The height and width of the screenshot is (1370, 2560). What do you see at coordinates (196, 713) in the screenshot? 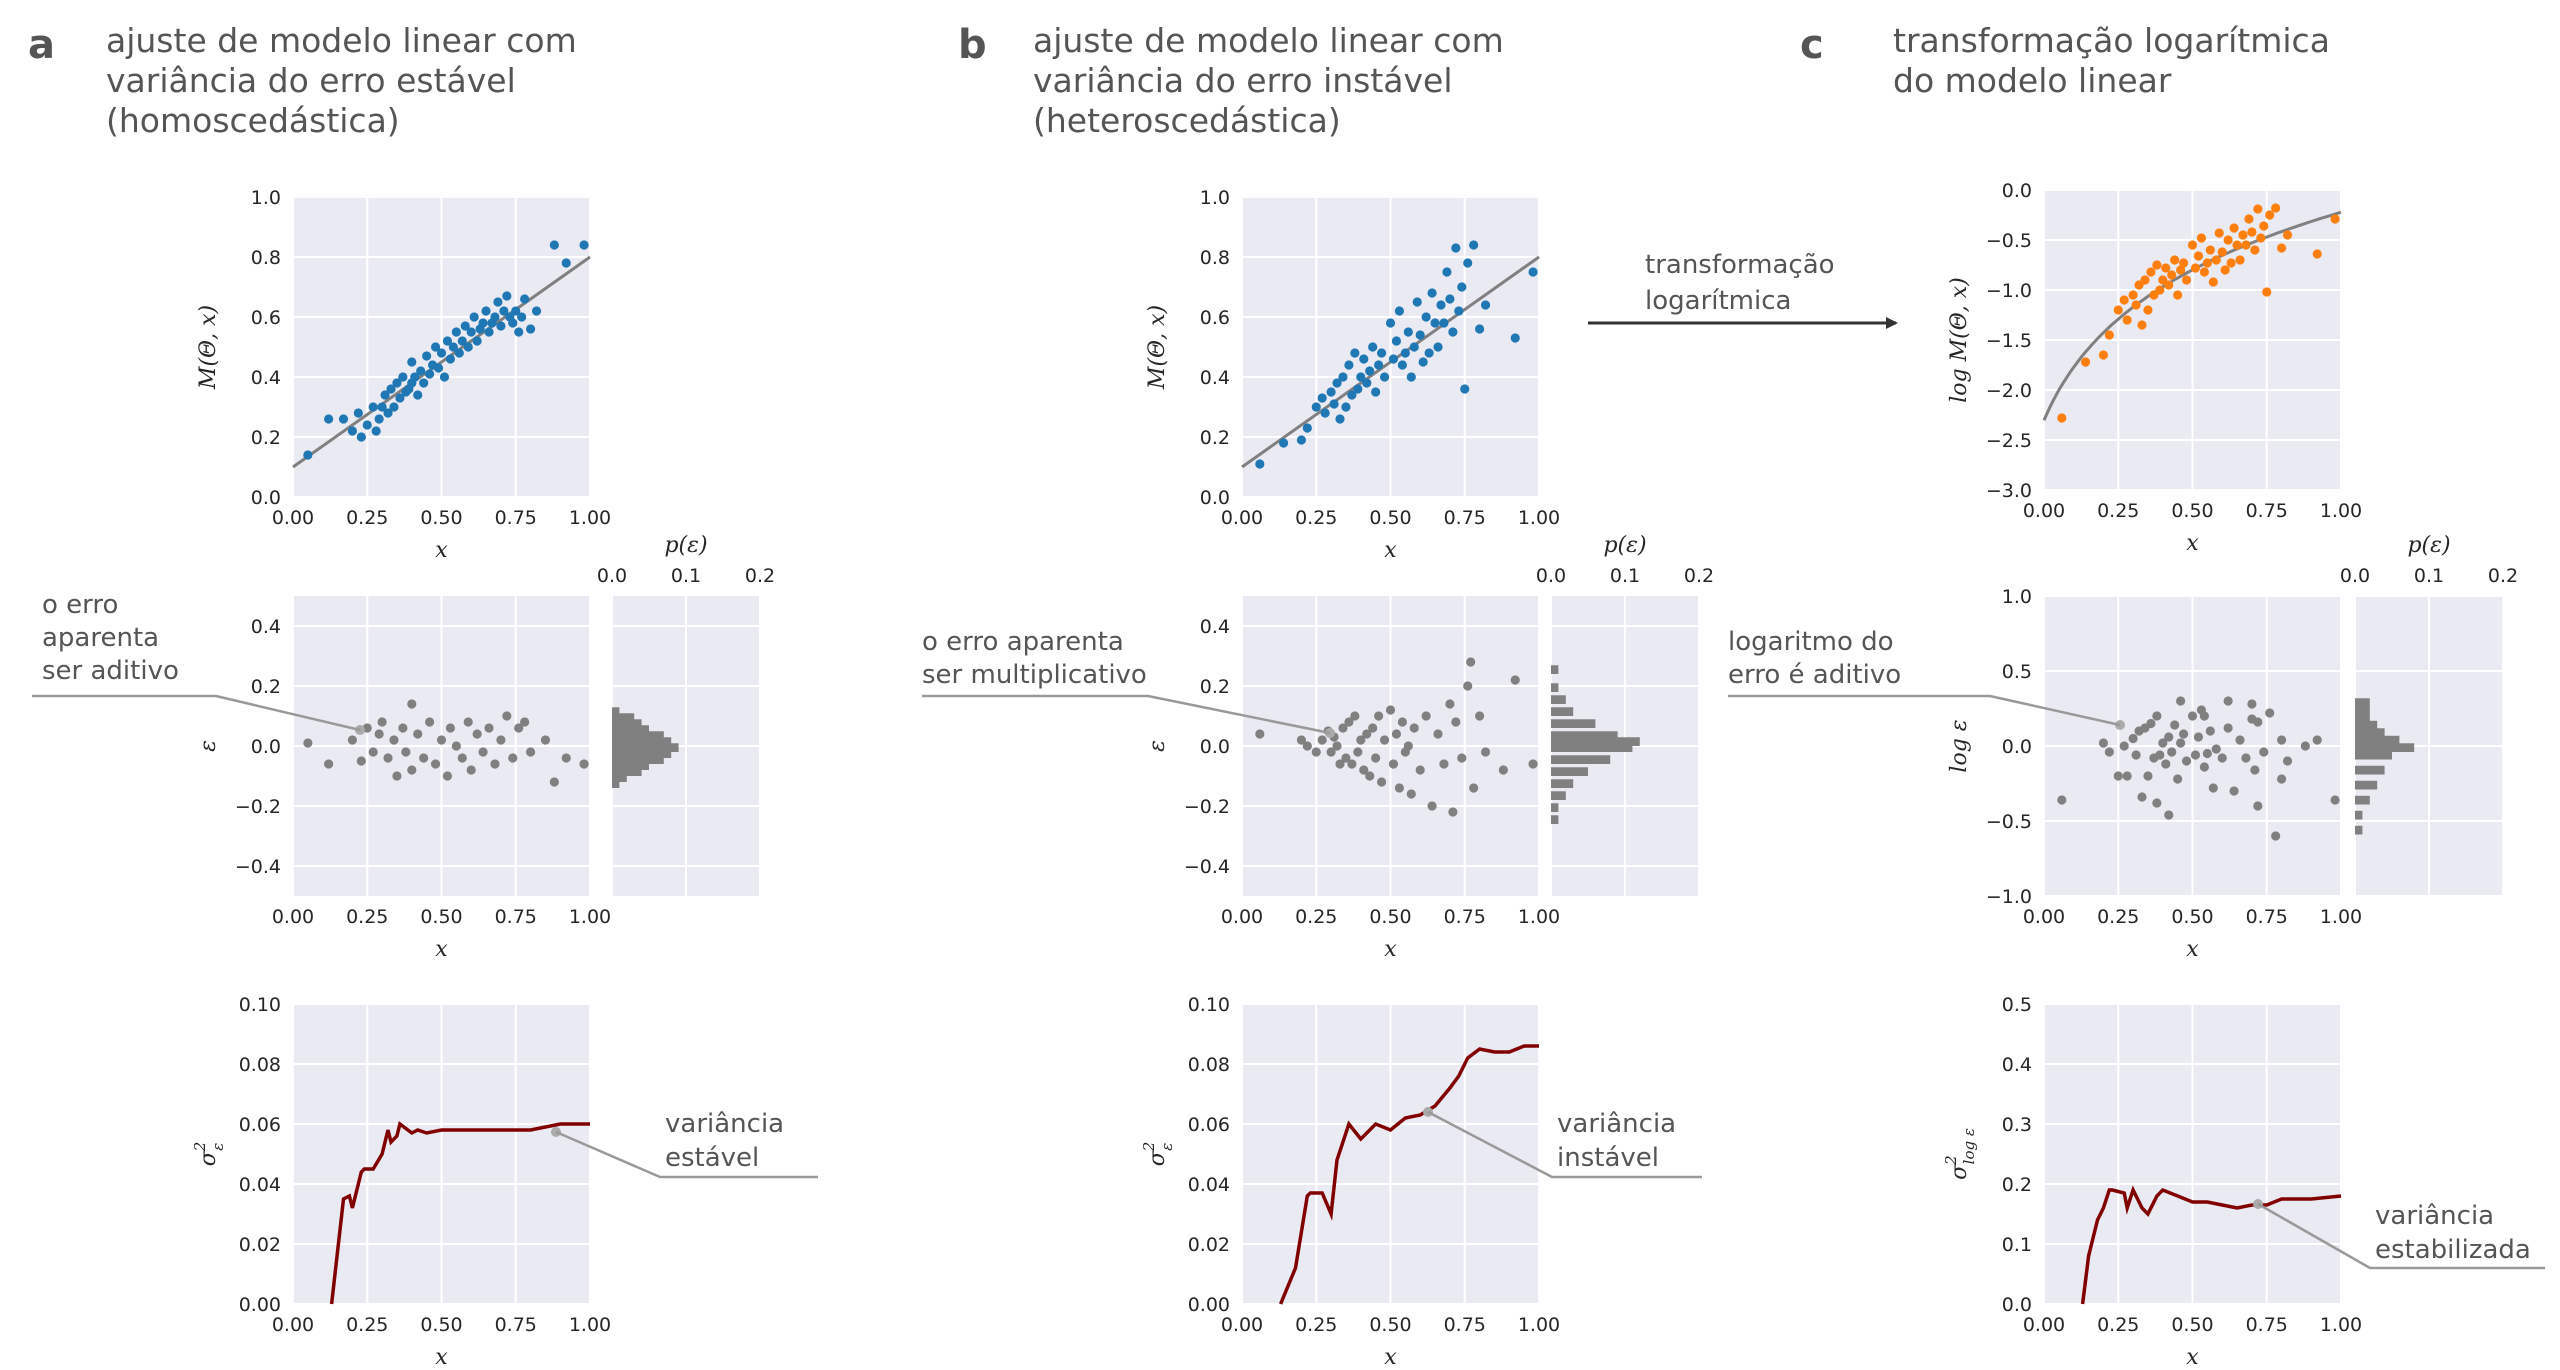
I see `annot-a-resid-leader` at bounding box center [196, 713].